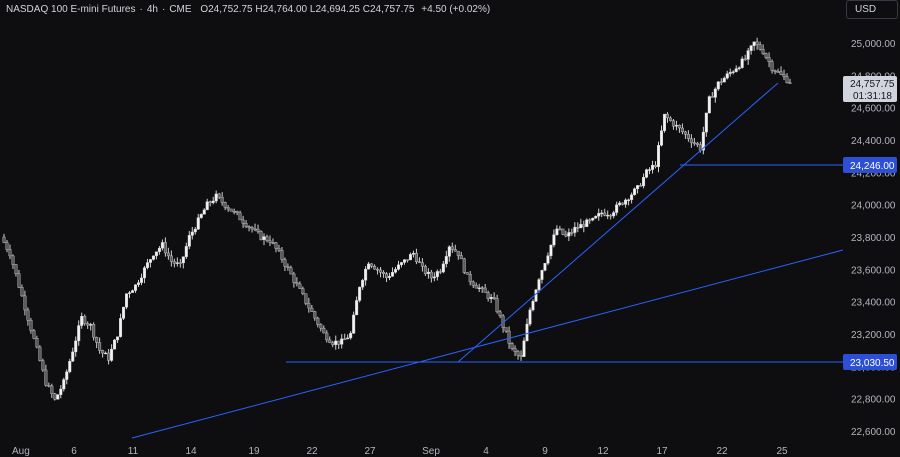 This screenshot has height=457, width=900. Describe the element at coordinates (873, 400) in the screenshot. I see `y-tick-label: 22,800.00` at that location.